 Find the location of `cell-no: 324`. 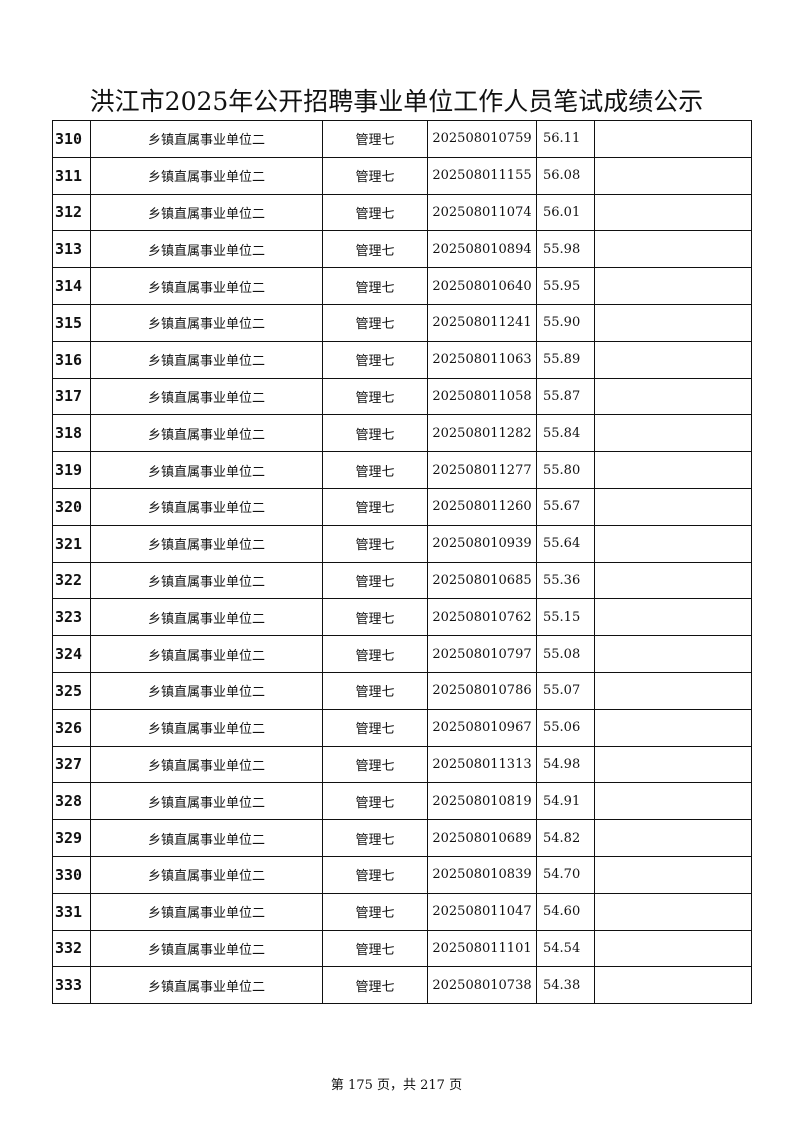

cell-no: 324 is located at coordinates (71, 654).